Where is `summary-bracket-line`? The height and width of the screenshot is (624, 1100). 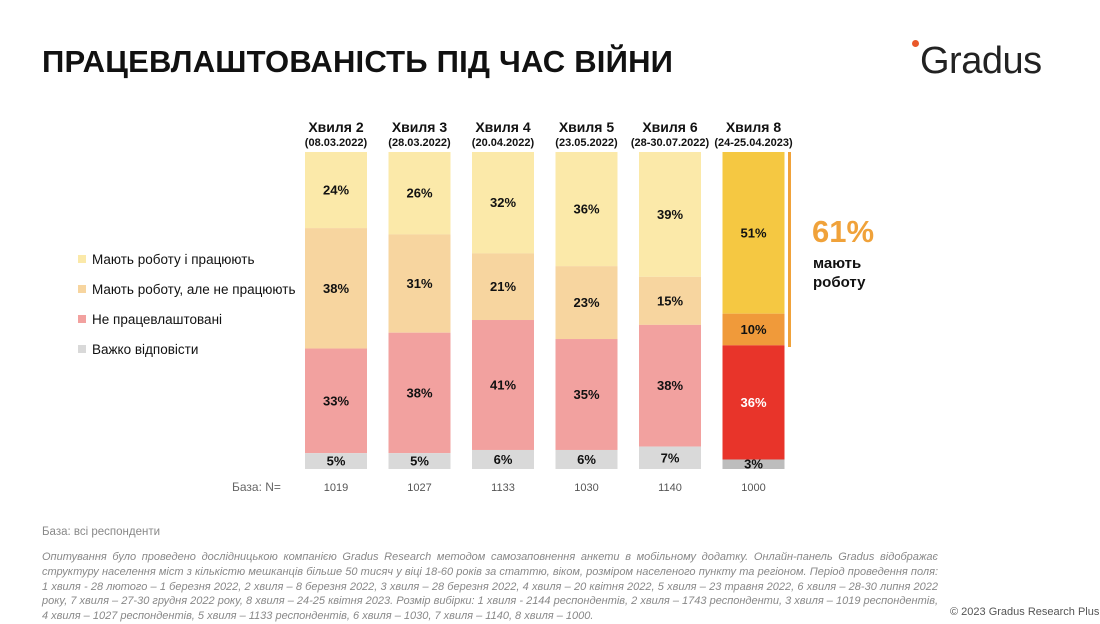
summary-bracket-line is located at coordinates (789, 249).